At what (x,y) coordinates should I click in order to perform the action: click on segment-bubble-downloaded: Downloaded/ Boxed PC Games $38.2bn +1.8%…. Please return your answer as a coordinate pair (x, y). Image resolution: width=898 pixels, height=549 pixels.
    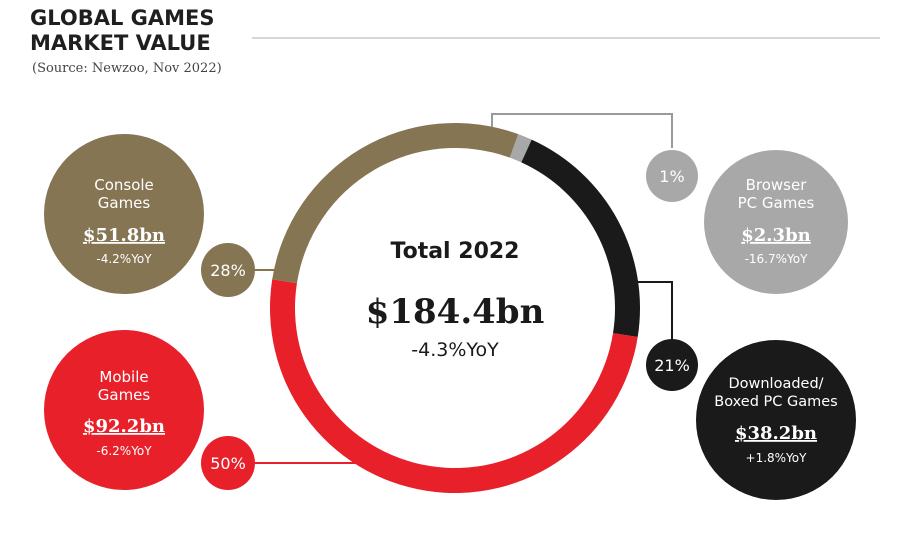
    Looking at the image, I should click on (776, 420).